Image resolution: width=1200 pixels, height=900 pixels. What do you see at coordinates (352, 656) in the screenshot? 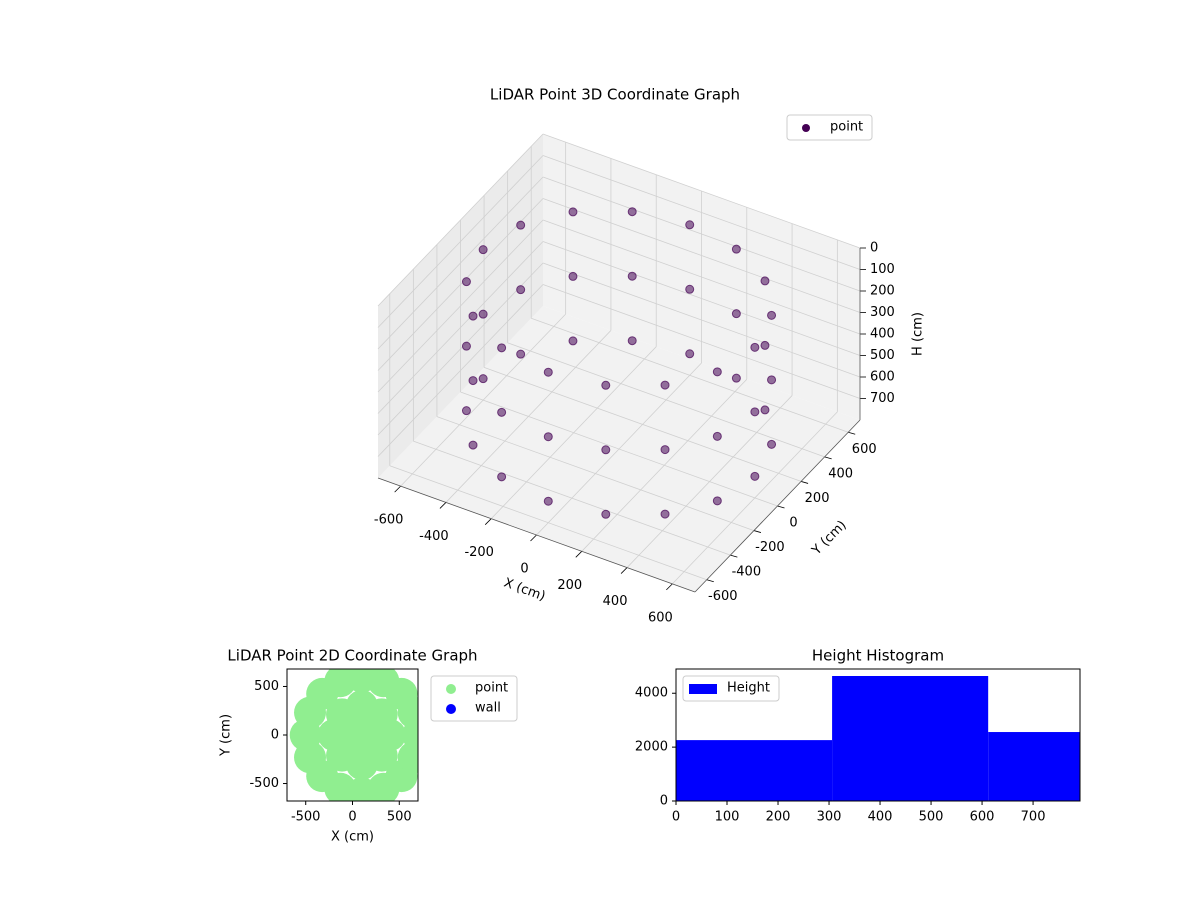
I see `chart-title: LiDAR Point 2D Coordinate Graph` at bounding box center [352, 656].